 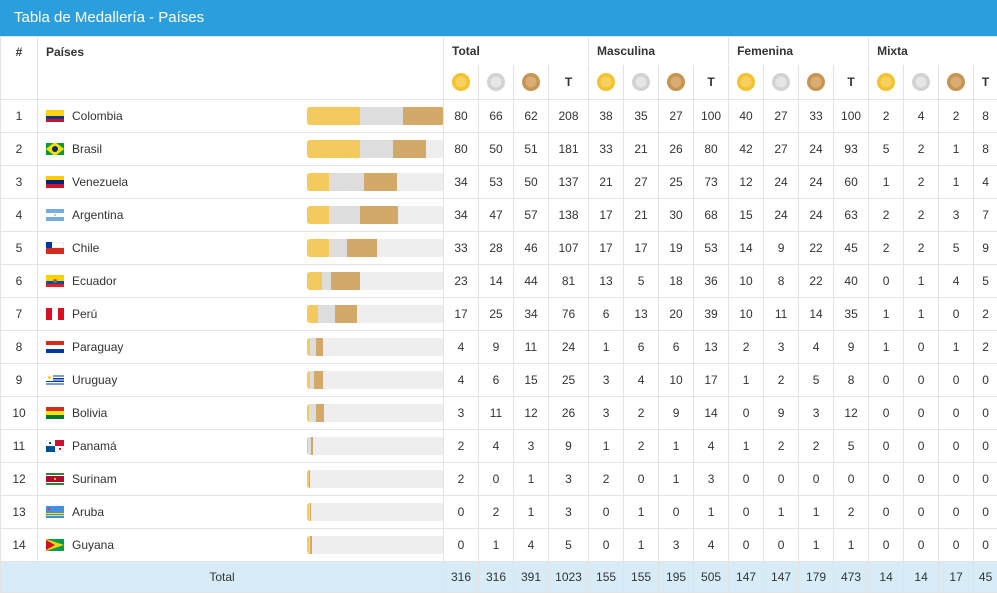 What do you see at coordinates (90, 413) in the screenshot?
I see `country-name: Bolivia` at bounding box center [90, 413].